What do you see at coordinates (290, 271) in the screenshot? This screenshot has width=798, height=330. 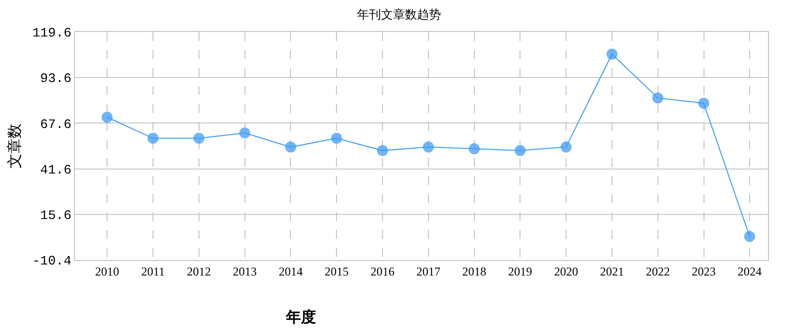 I see `x-tick-label: 2014` at bounding box center [290, 271].